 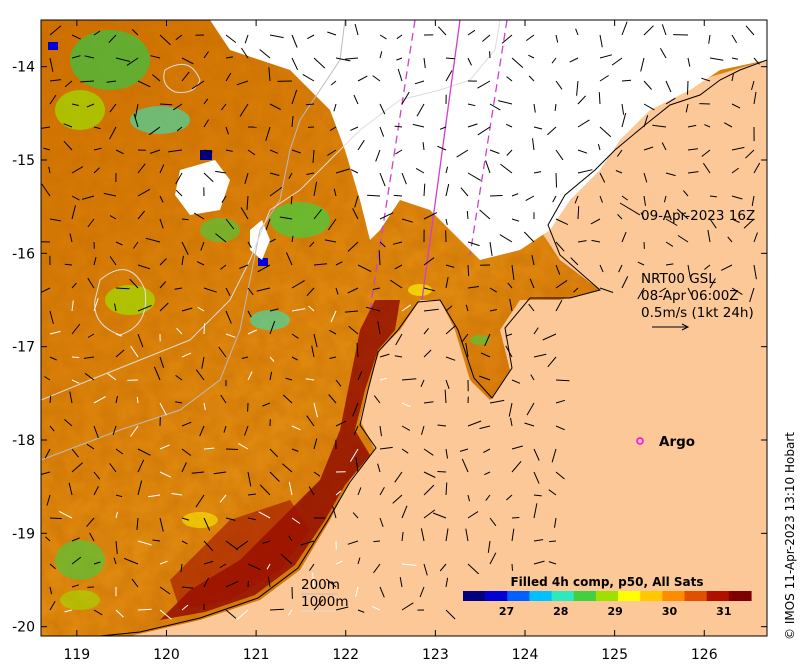 I want to click on colorbar-tick-label: 31, so click(x=723, y=611).